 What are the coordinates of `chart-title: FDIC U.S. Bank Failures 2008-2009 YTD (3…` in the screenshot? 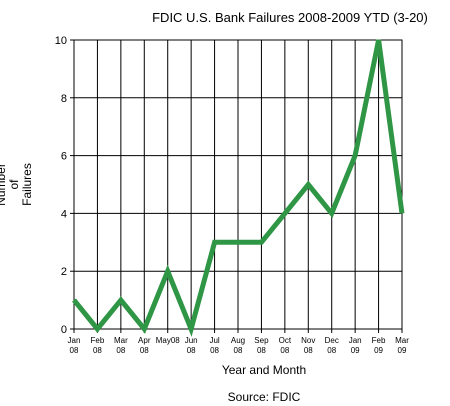 It's located at (290, 17).